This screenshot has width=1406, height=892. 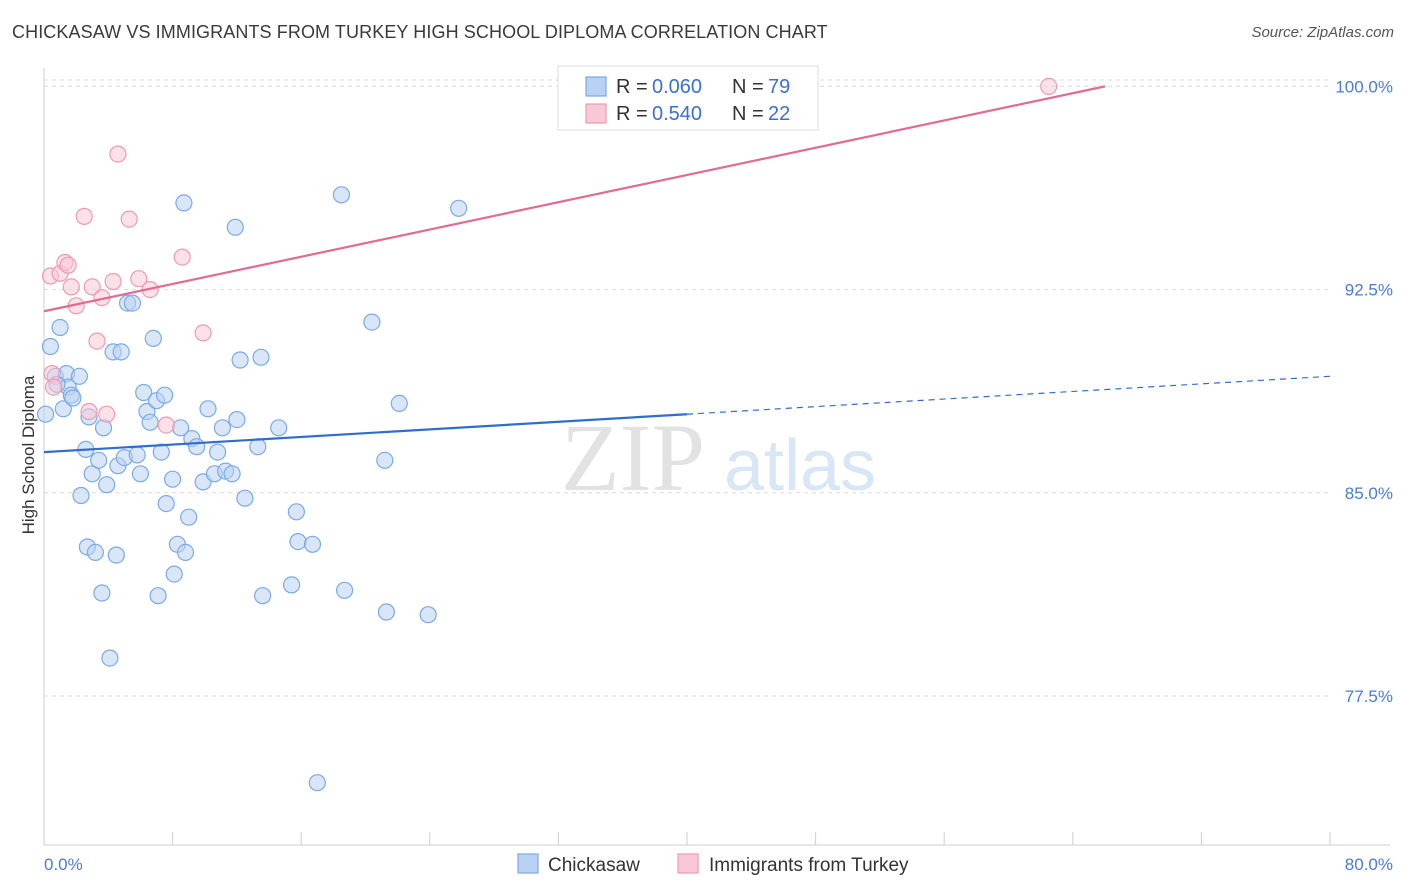 I want to click on y-tick-label-2: 85.0%, so click(x=1369, y=493).